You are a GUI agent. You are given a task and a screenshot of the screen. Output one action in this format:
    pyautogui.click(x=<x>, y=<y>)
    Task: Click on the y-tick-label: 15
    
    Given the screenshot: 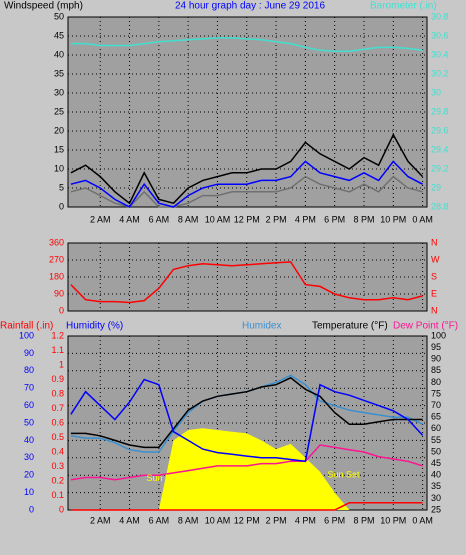 What is the action you would take?
    pyautogui.click(x=59, y=149)
    